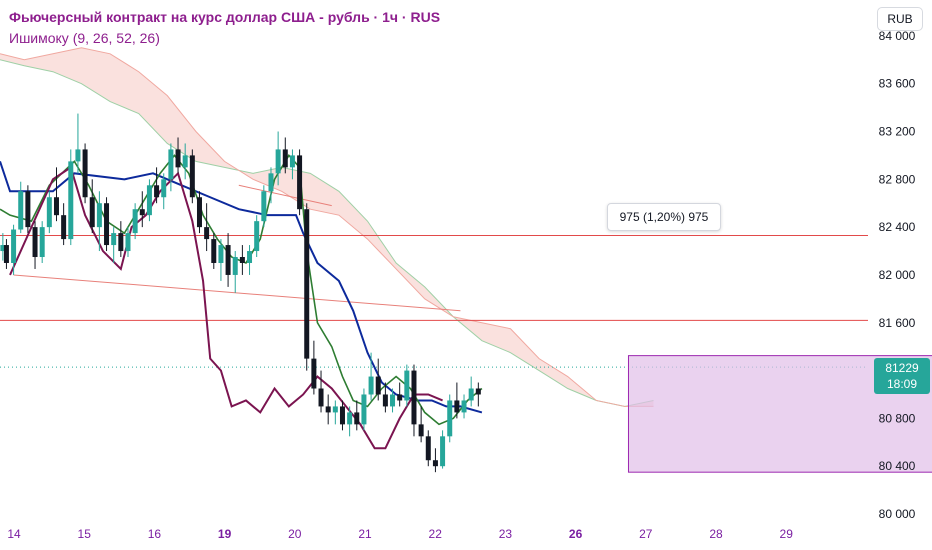 This screenshot has height=550, width=932. I want to click on x-tick-label-0: 14, so click(14, 534).